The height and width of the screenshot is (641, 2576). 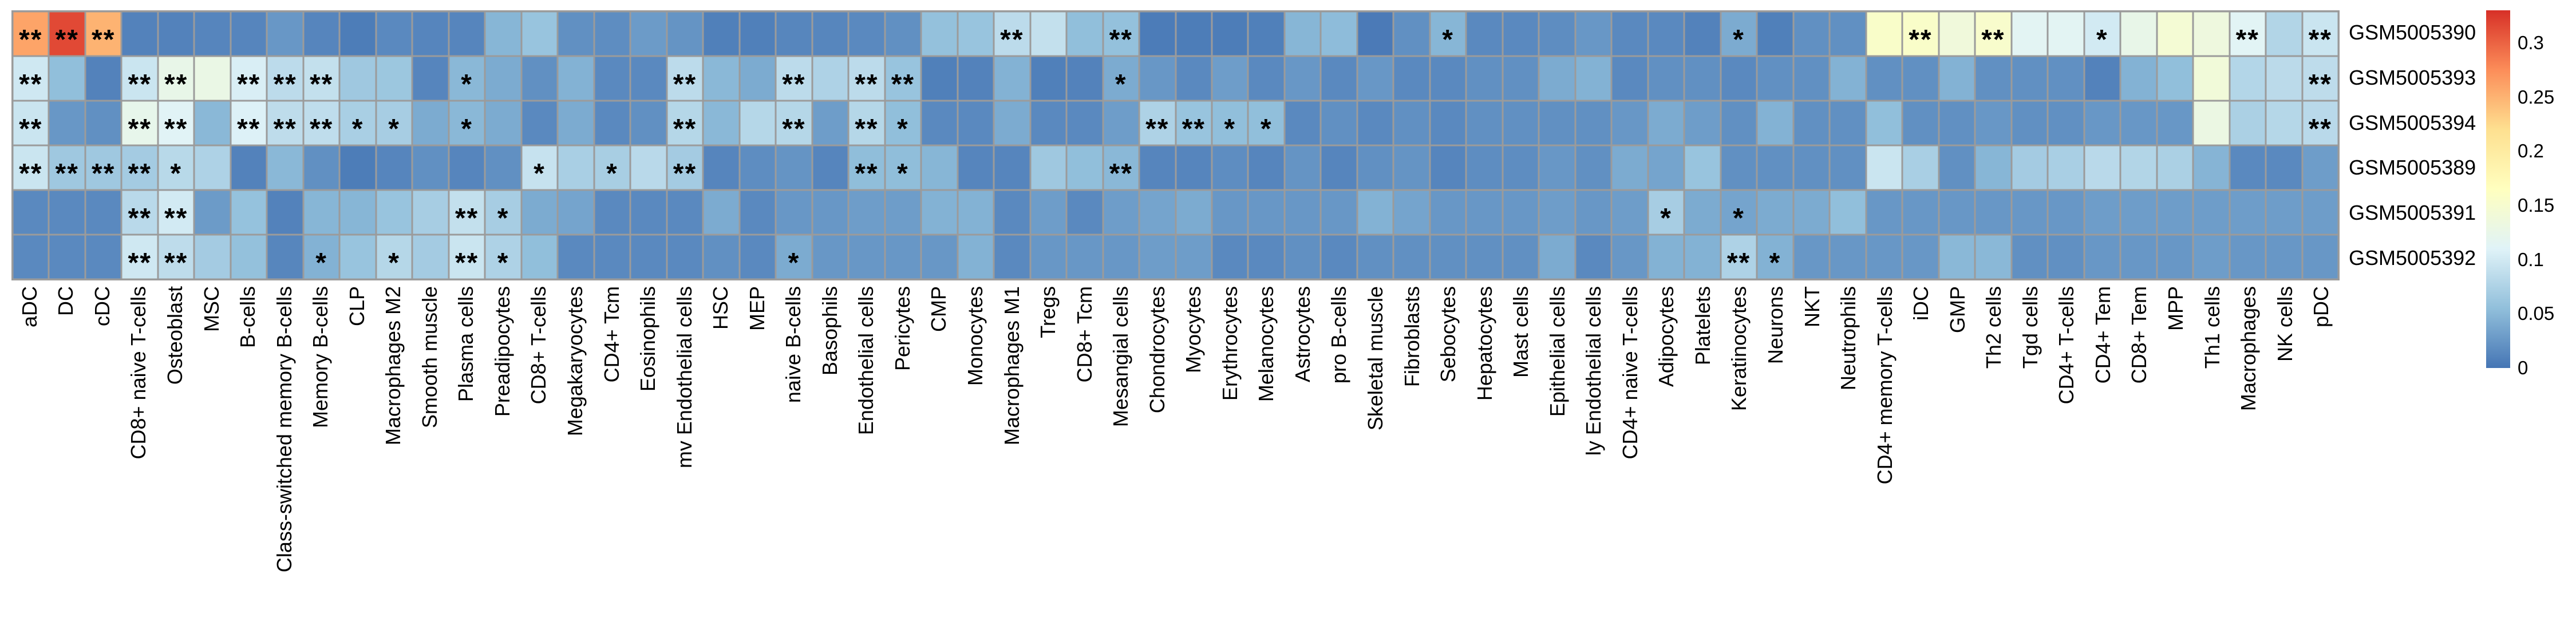 I want to click on column-label: Tgd cells, so click(x=2030, y=327).